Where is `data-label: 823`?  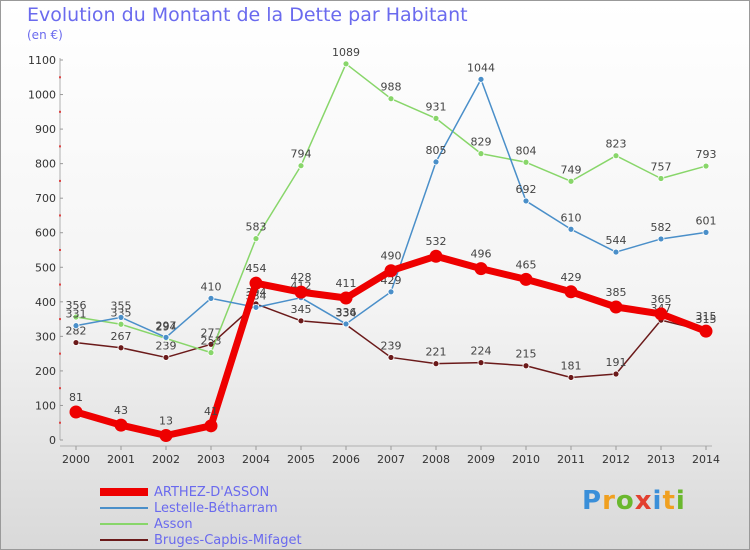 data-label: 823 is located at coordinates (616, 144).